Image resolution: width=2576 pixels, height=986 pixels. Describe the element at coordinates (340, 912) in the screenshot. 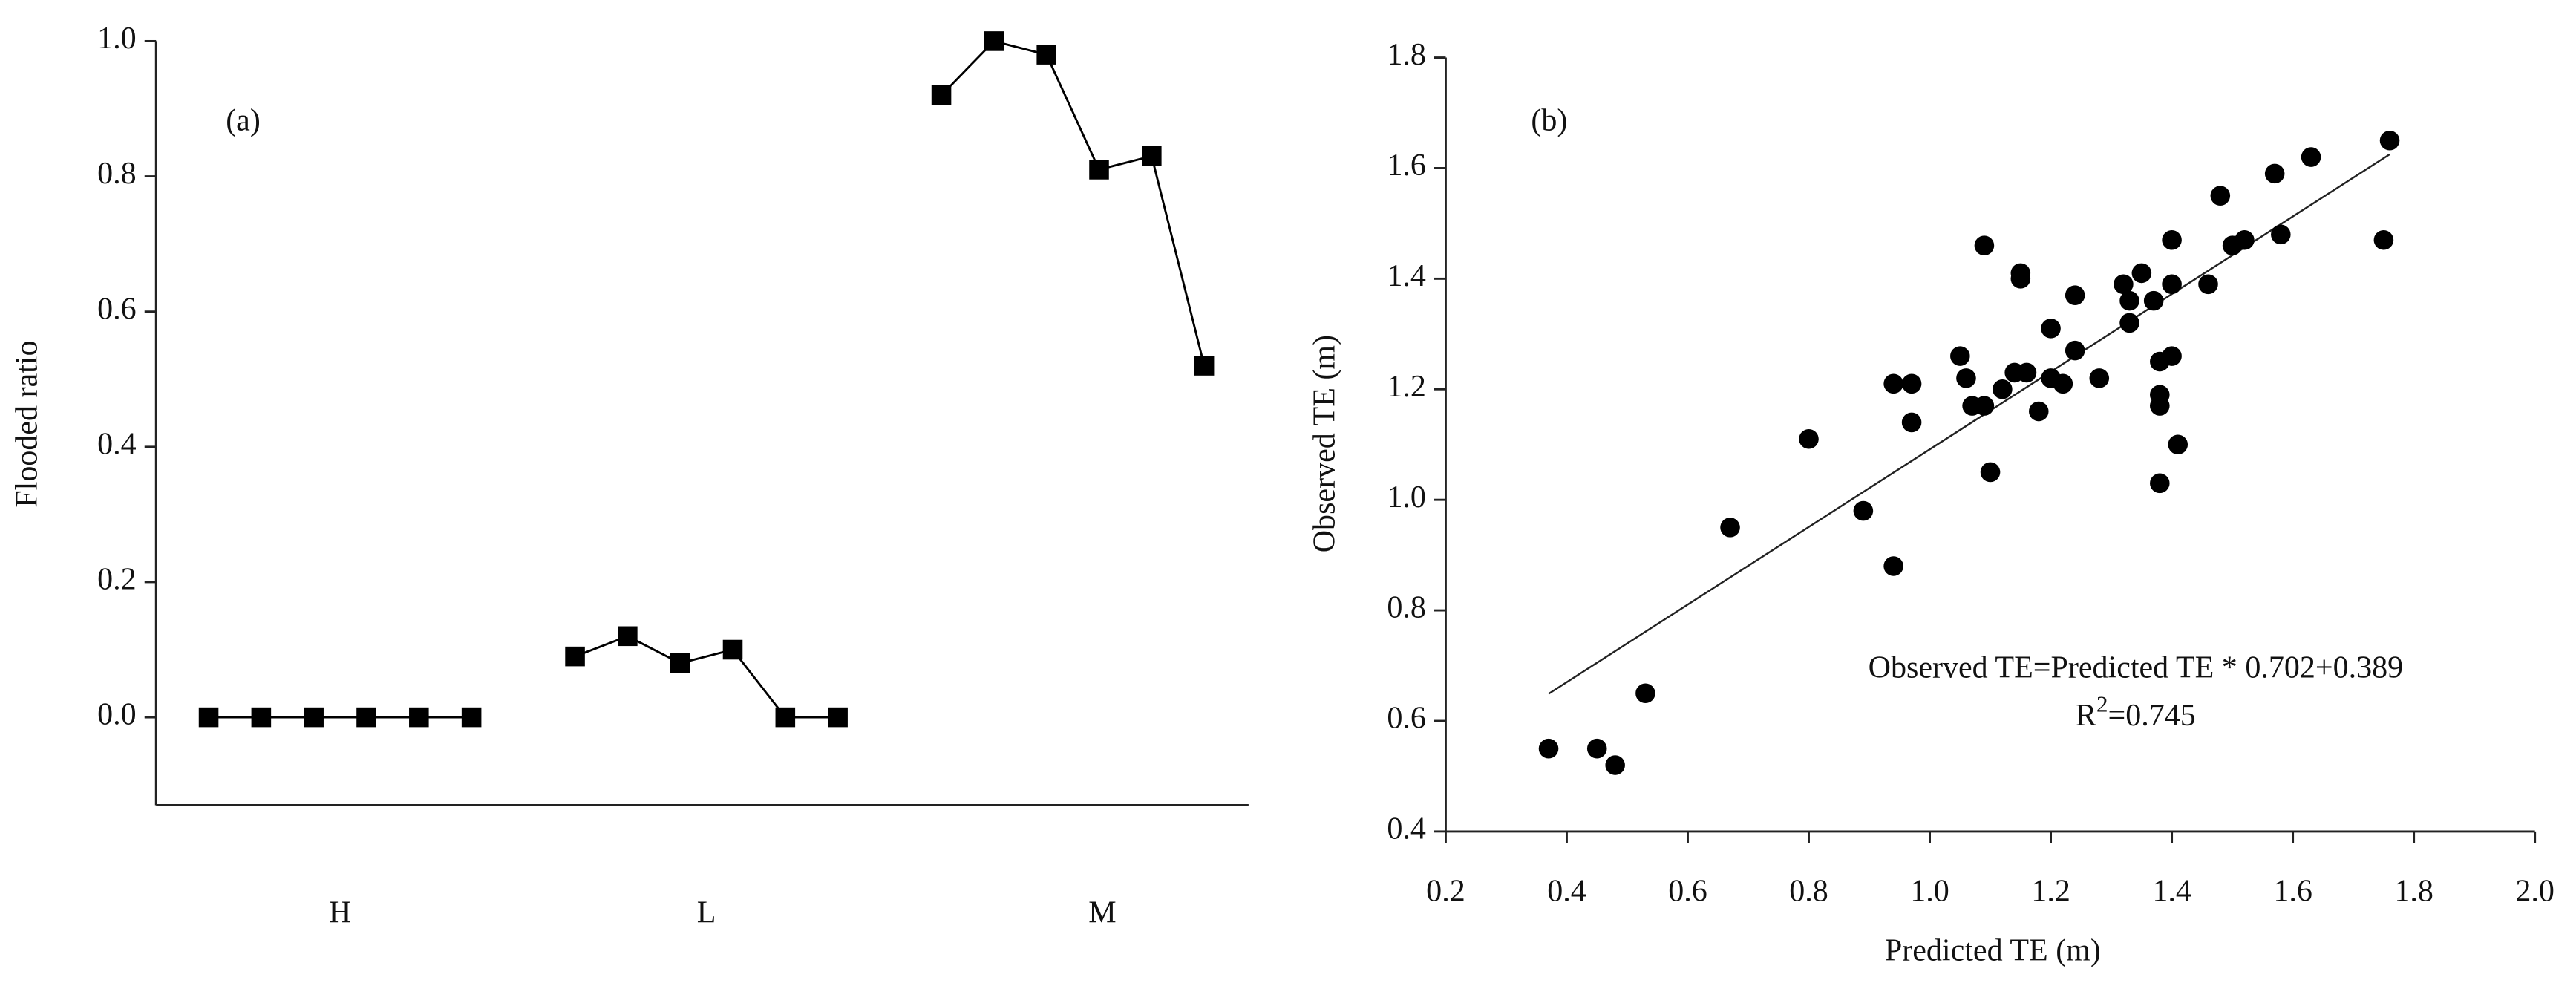

I see `x-tick-label: H` at that location.